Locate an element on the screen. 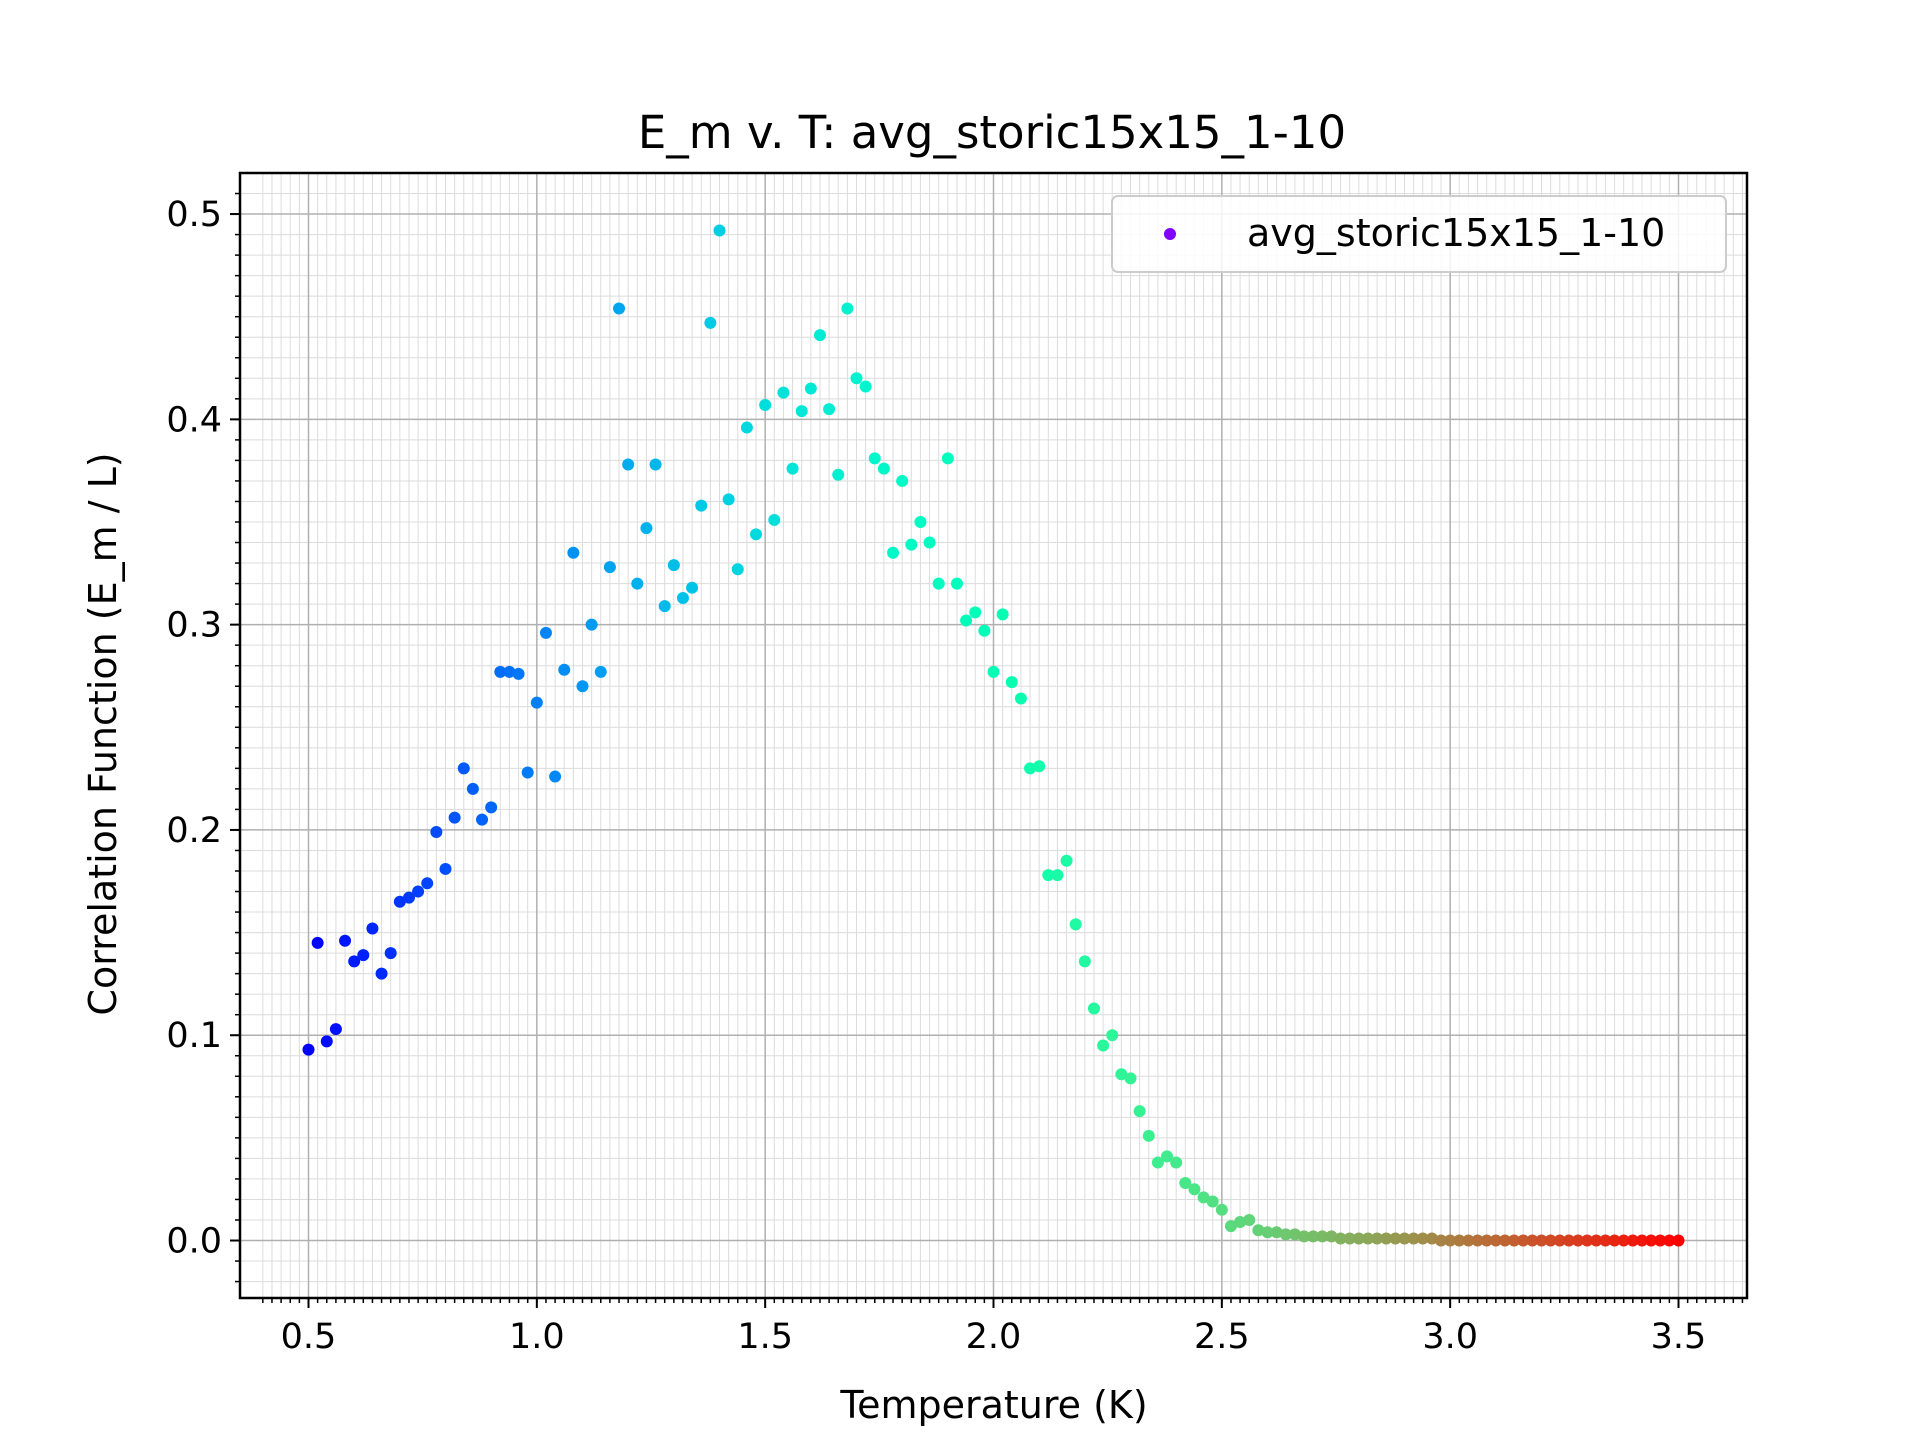 The height and width of the screenshot is (1440, 1920). y-tick-label: 0.1 is located at coordinates (194, 1036).